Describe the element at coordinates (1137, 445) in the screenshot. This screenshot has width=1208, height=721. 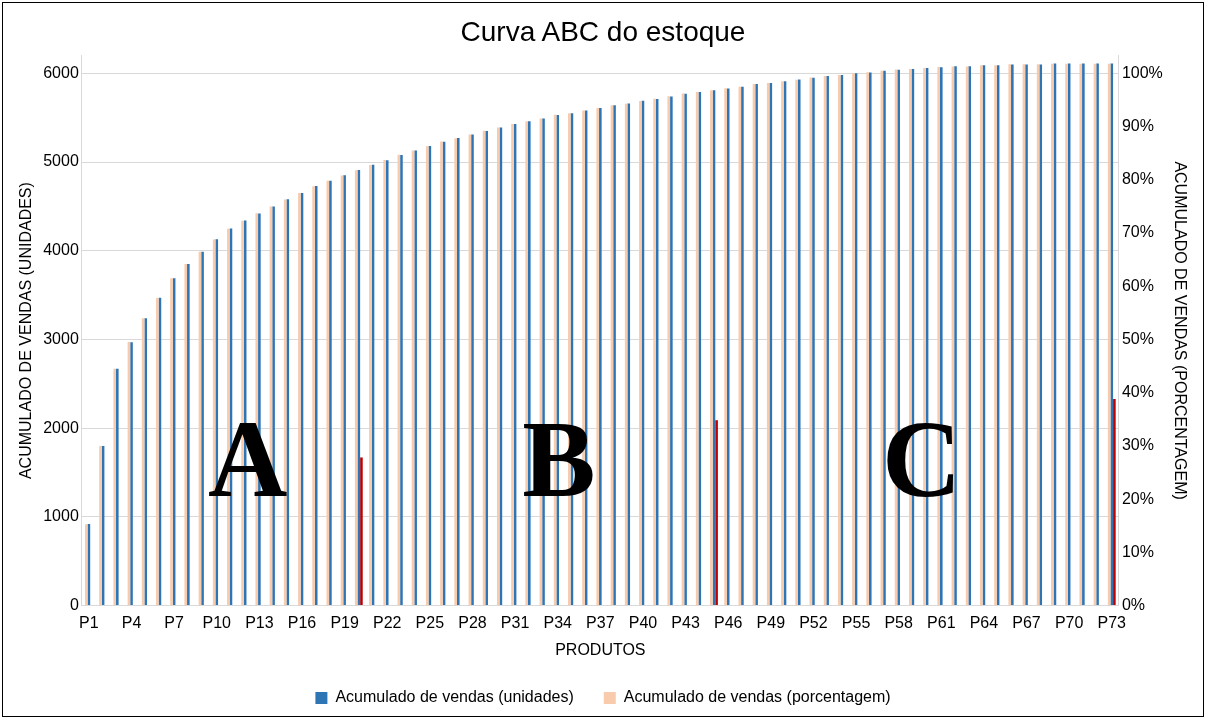
I see `y2-tick-label: 30%` at that location.